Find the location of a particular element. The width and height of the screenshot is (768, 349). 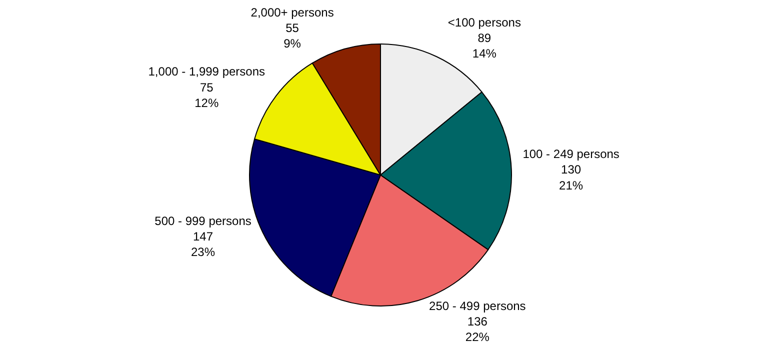

data-label: 130 21% is located at coordinates (571, 177).